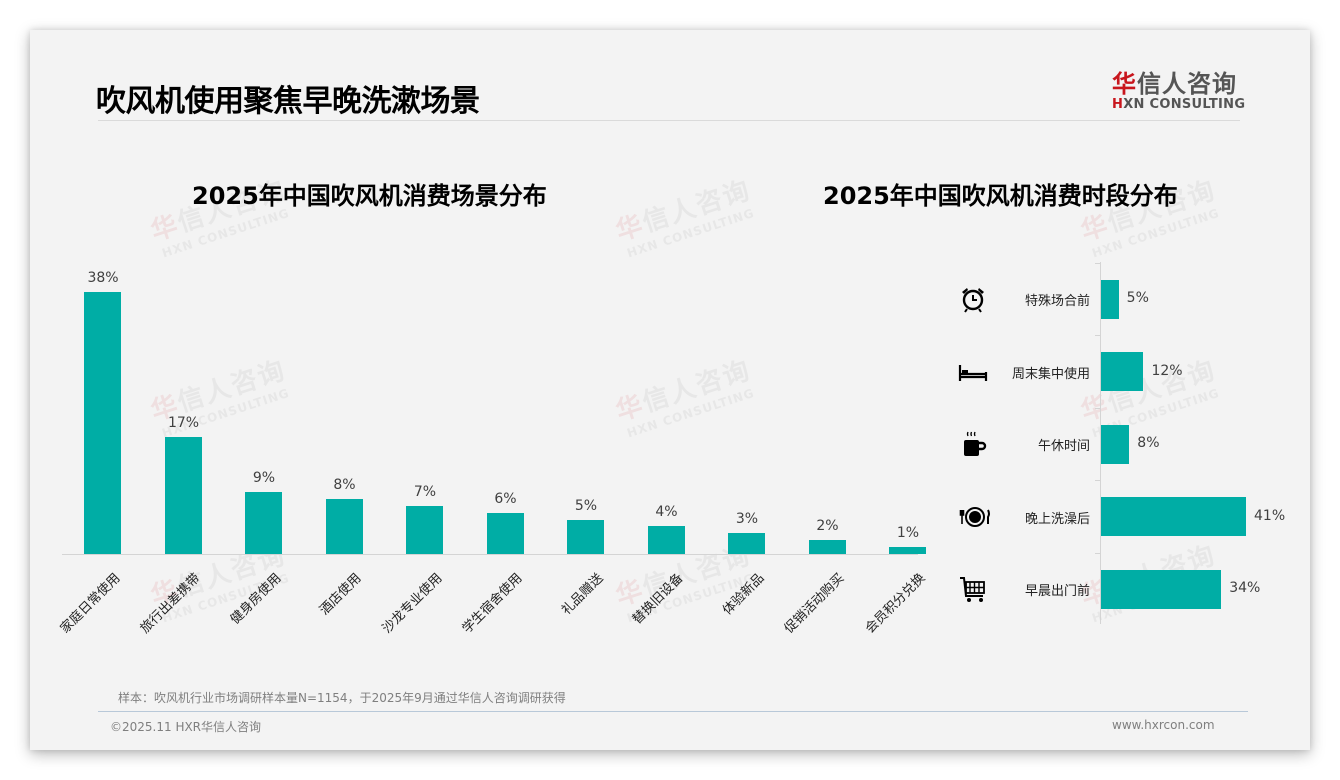 The width and height of the screenshot is (1340, 780). What do you see at coordinates (1057, 301) in the screenshot?
I see `y-tick-label: 特殊场合前` at bounding box center [1057, 301].